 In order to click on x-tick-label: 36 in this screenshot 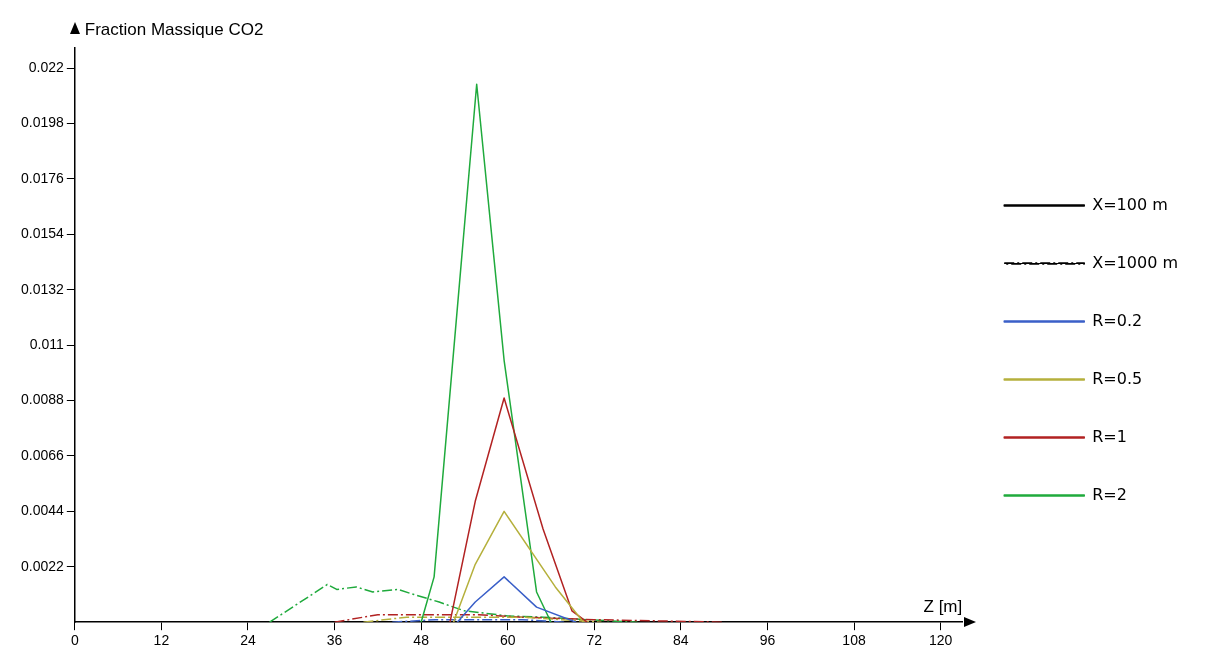, I will do `click(334, 640)`.